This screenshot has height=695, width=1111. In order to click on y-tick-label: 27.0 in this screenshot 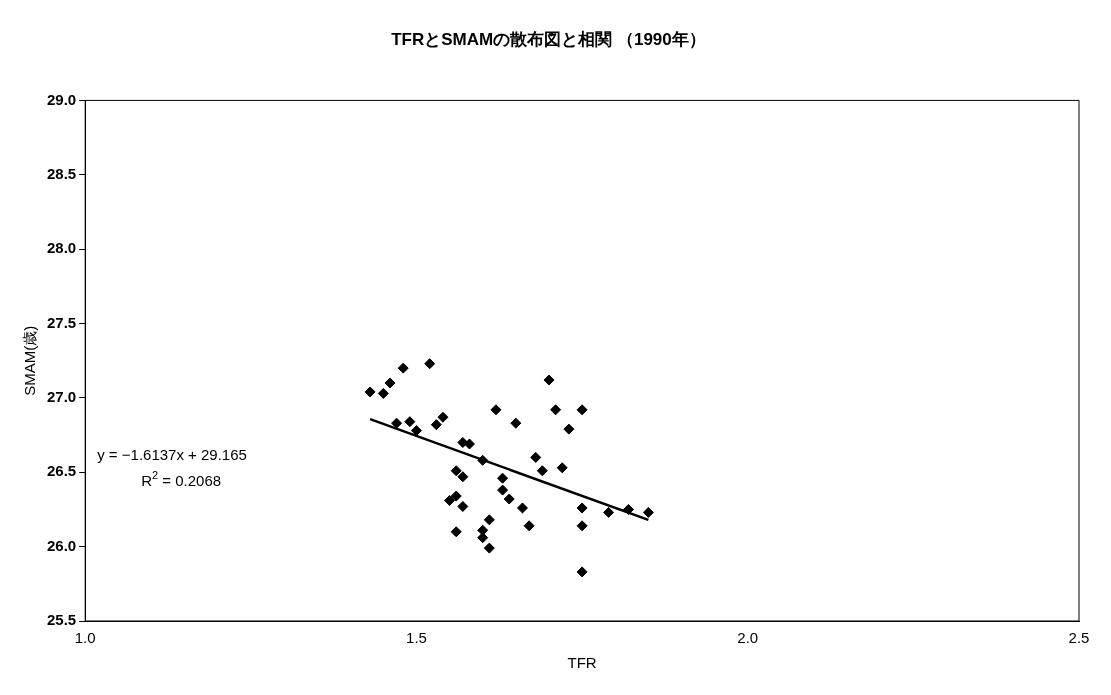, I will do `click(61, 397)`.